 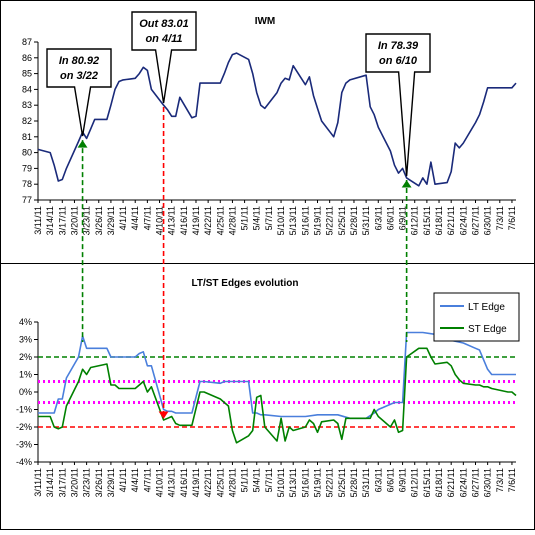 What do you see at coordinates (25, 340) in the screenshot?
I see `y-tick-label: 3%` at bounding box center [25, 340].